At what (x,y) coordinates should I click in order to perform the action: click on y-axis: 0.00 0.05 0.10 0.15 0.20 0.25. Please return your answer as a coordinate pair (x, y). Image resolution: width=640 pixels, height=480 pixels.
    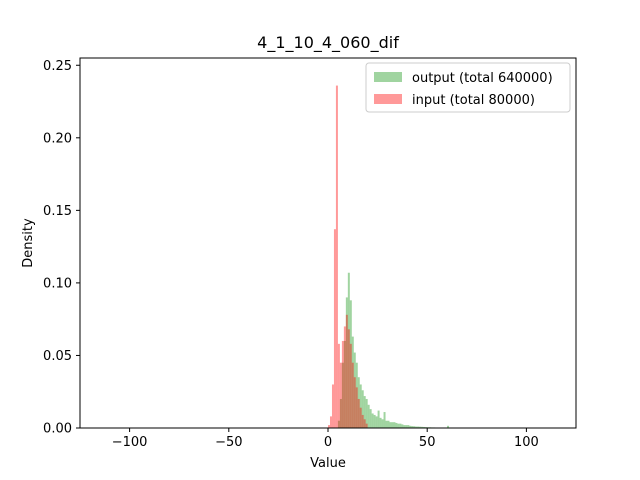
    Looking at the image, I should click on (61, 248).